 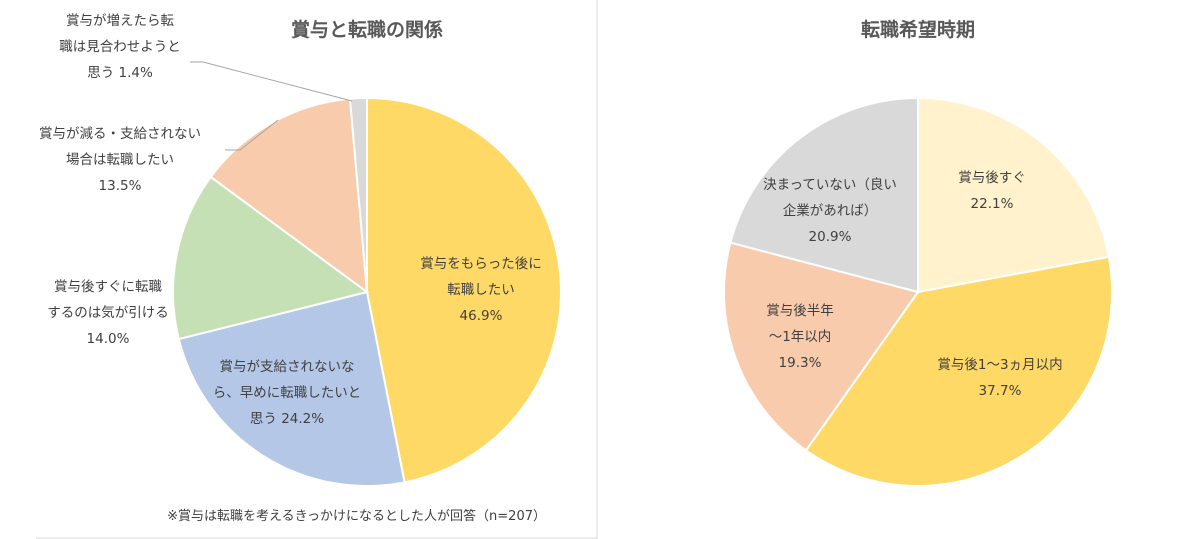 I want to click on left-slice-label-0-line-1: 転職したい, so click(x=481, y=290).